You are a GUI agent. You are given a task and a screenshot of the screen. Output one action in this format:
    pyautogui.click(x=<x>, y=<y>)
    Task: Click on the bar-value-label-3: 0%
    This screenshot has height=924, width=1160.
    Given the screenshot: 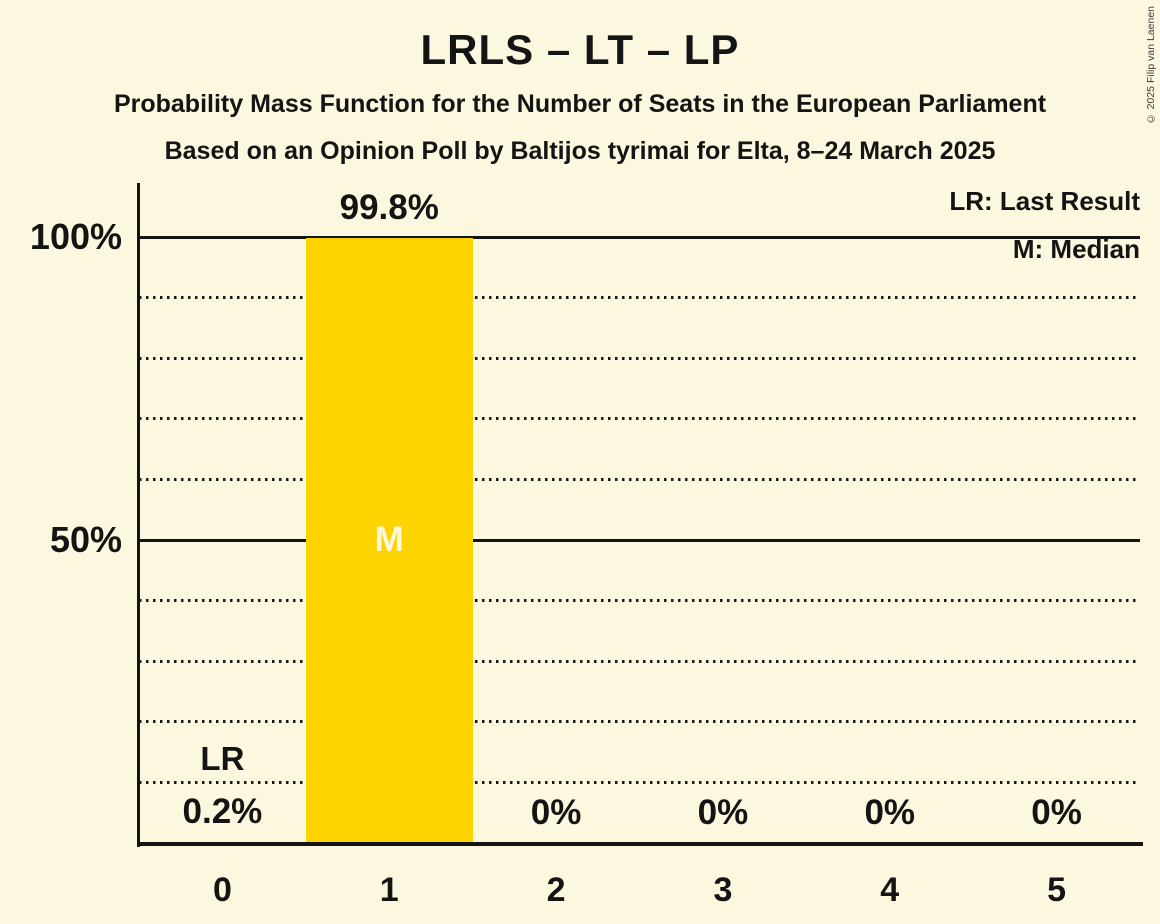 What is the action you would take?
    pyautogui.click(x=723, y=812)
    